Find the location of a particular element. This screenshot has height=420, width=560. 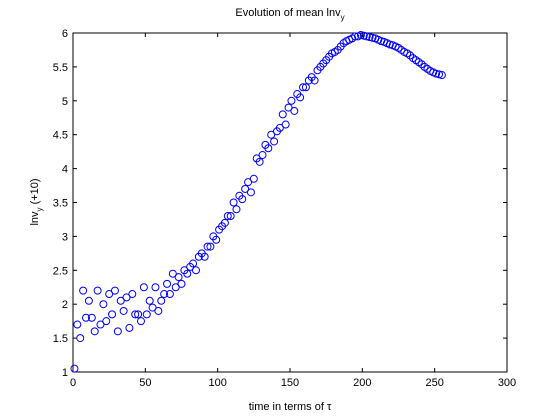

x-tick-label: 300 is located at coordinates (507, 383).